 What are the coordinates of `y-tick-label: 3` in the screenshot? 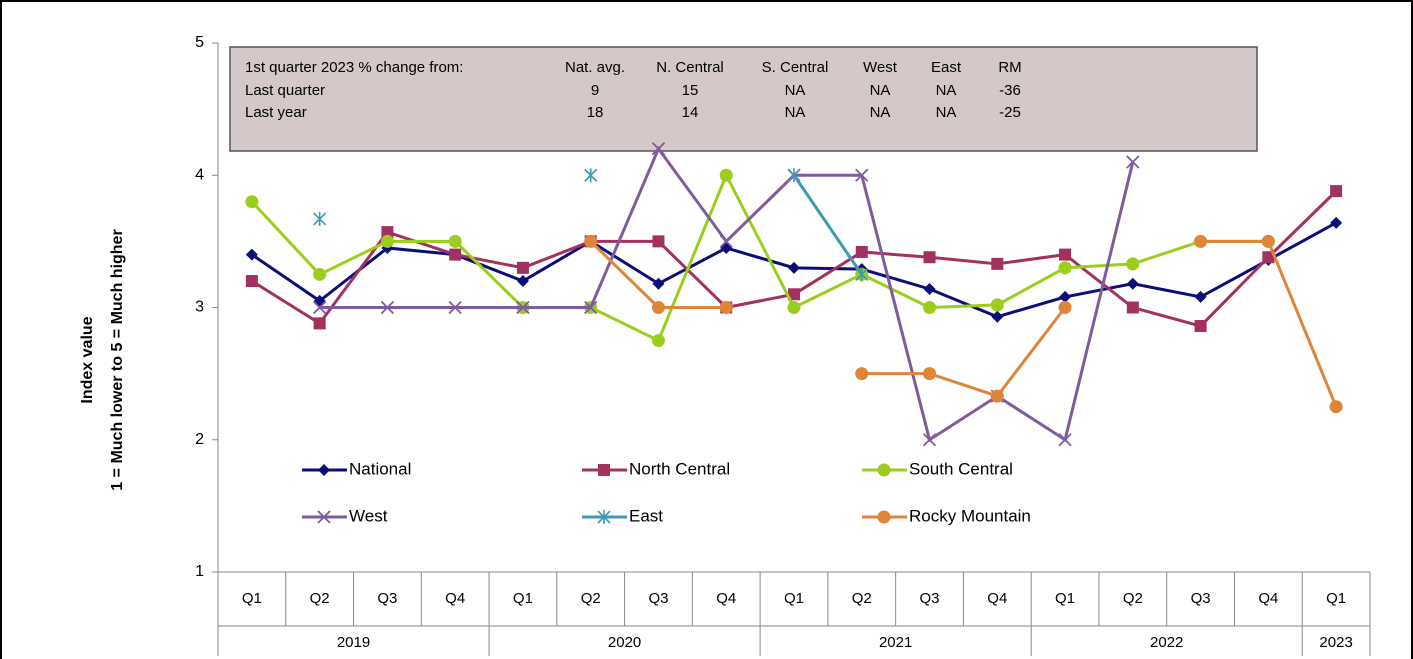 It's located at (199, 307).